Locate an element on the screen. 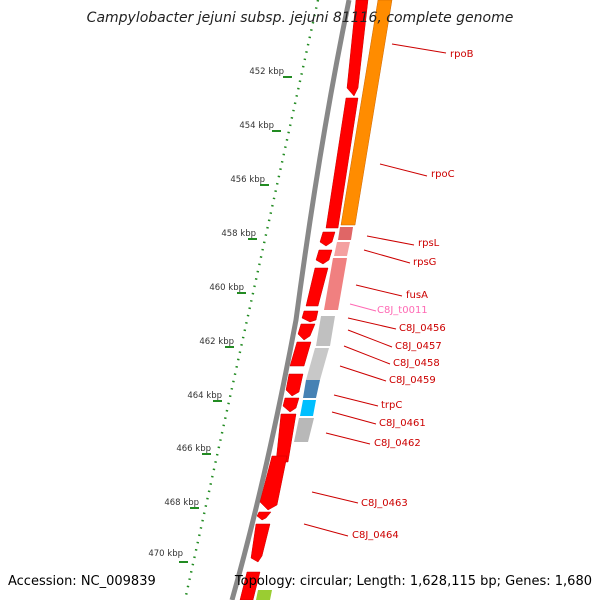  gene-label-C8J_t0011: C8J_t0011 is located at coordinates (402, 310).